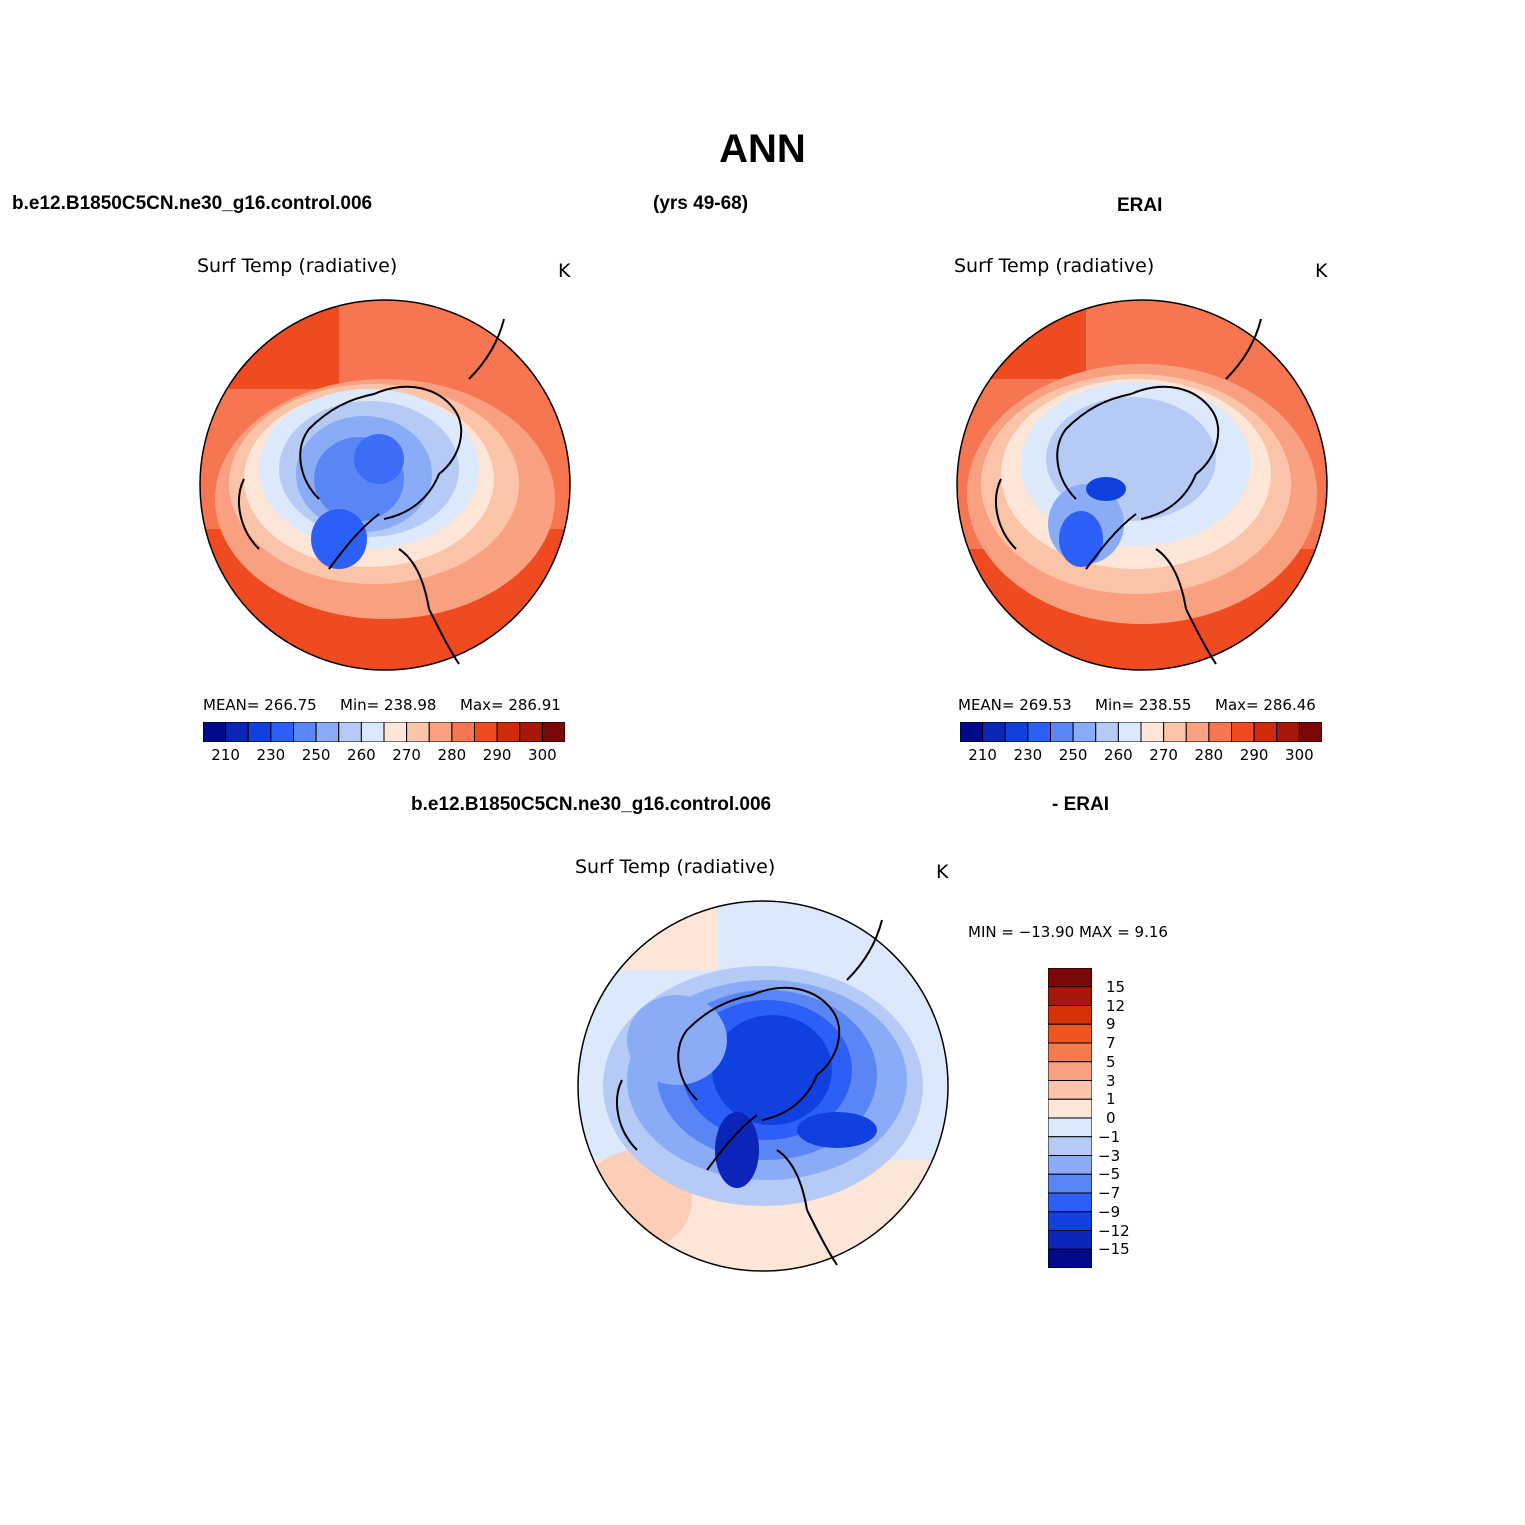  Describe the element at coordinates (1140, 205) in the screenshot. I see `obs-name-label: ERAI` at that location.